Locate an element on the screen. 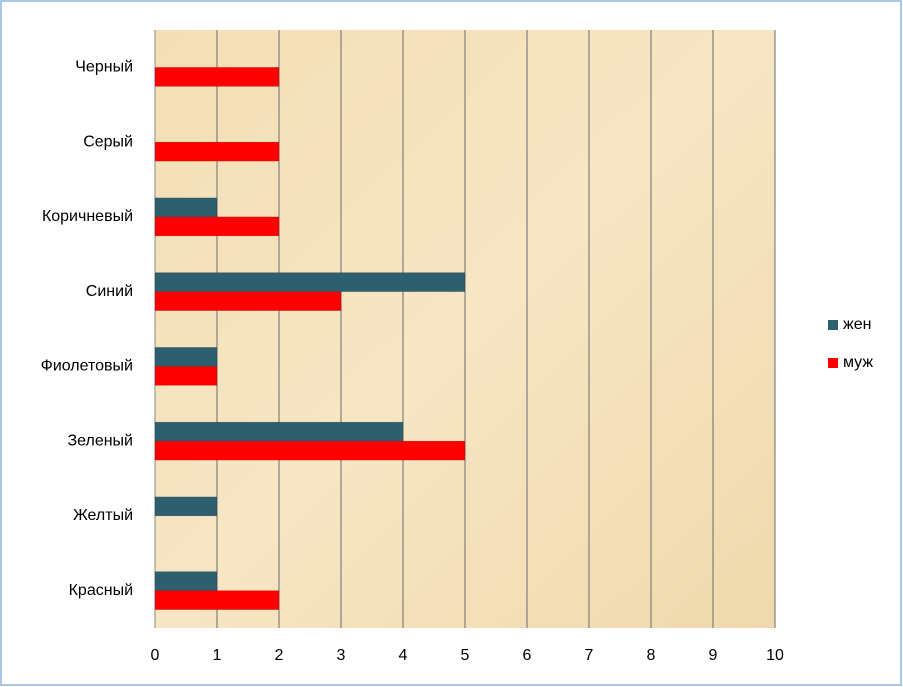 Image resolution: width=903 pixels, height=687 pixels. x-tick-label: 6 is located at coordinates (527, 655).